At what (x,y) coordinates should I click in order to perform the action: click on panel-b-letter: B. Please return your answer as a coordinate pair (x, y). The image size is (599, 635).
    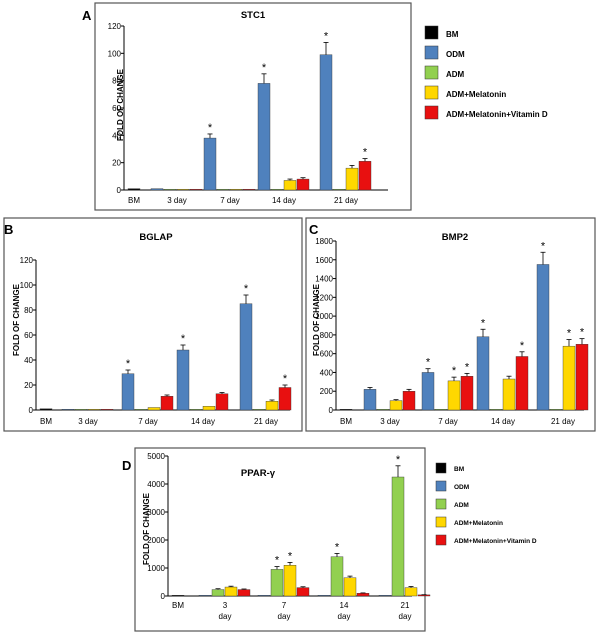
    Looking at the image, I should click on (8, 229).